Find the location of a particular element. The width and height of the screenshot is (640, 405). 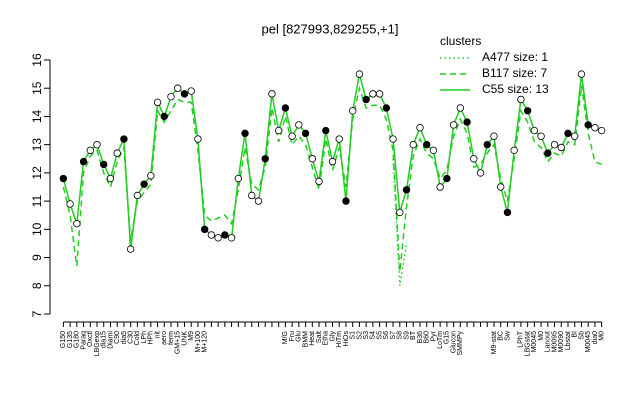

x-tick-label: UNK is located at coordinates (184, 338).